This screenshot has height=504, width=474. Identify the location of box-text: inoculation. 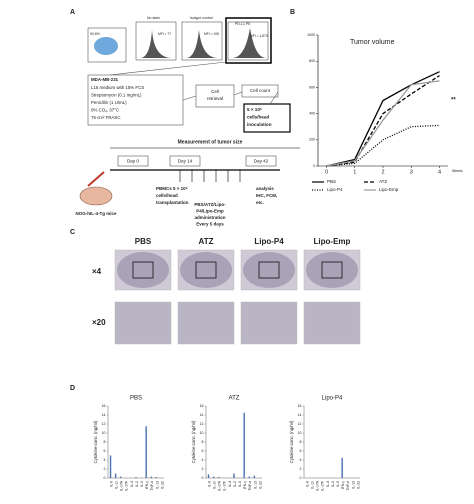
(259, 124).